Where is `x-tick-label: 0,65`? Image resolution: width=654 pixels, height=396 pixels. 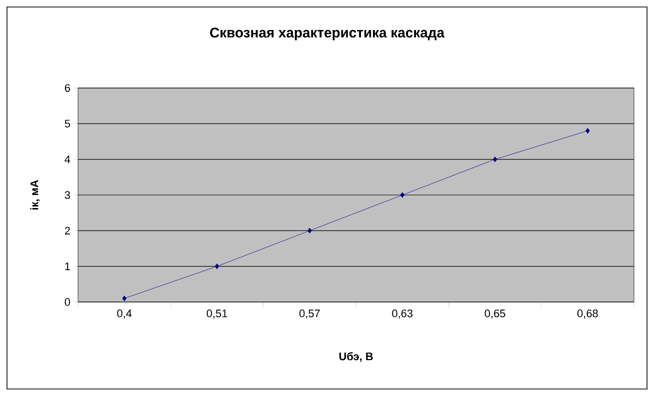 x-tick-label: 0,65 is located at coordinates (495, 314).